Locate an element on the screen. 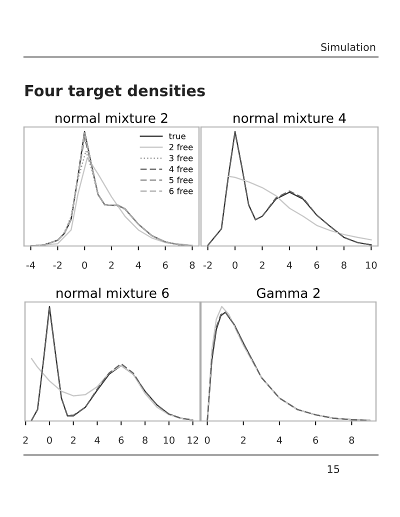 The width and height of the screenshot is (400, 517). chart-title: Gamma 2 is located at coordinates (288, 293).